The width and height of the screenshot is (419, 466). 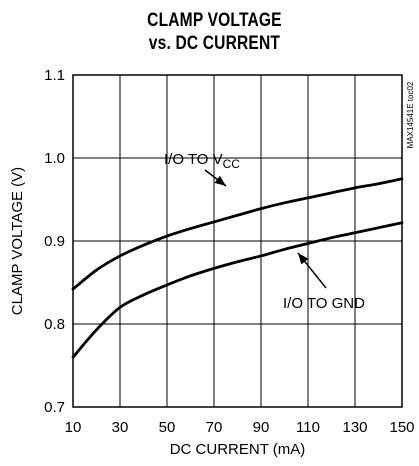 What do you see at coordinates (120, 427) in the screenshot?
I see `x-tick-label: 30` at bounding box center [120, 427].